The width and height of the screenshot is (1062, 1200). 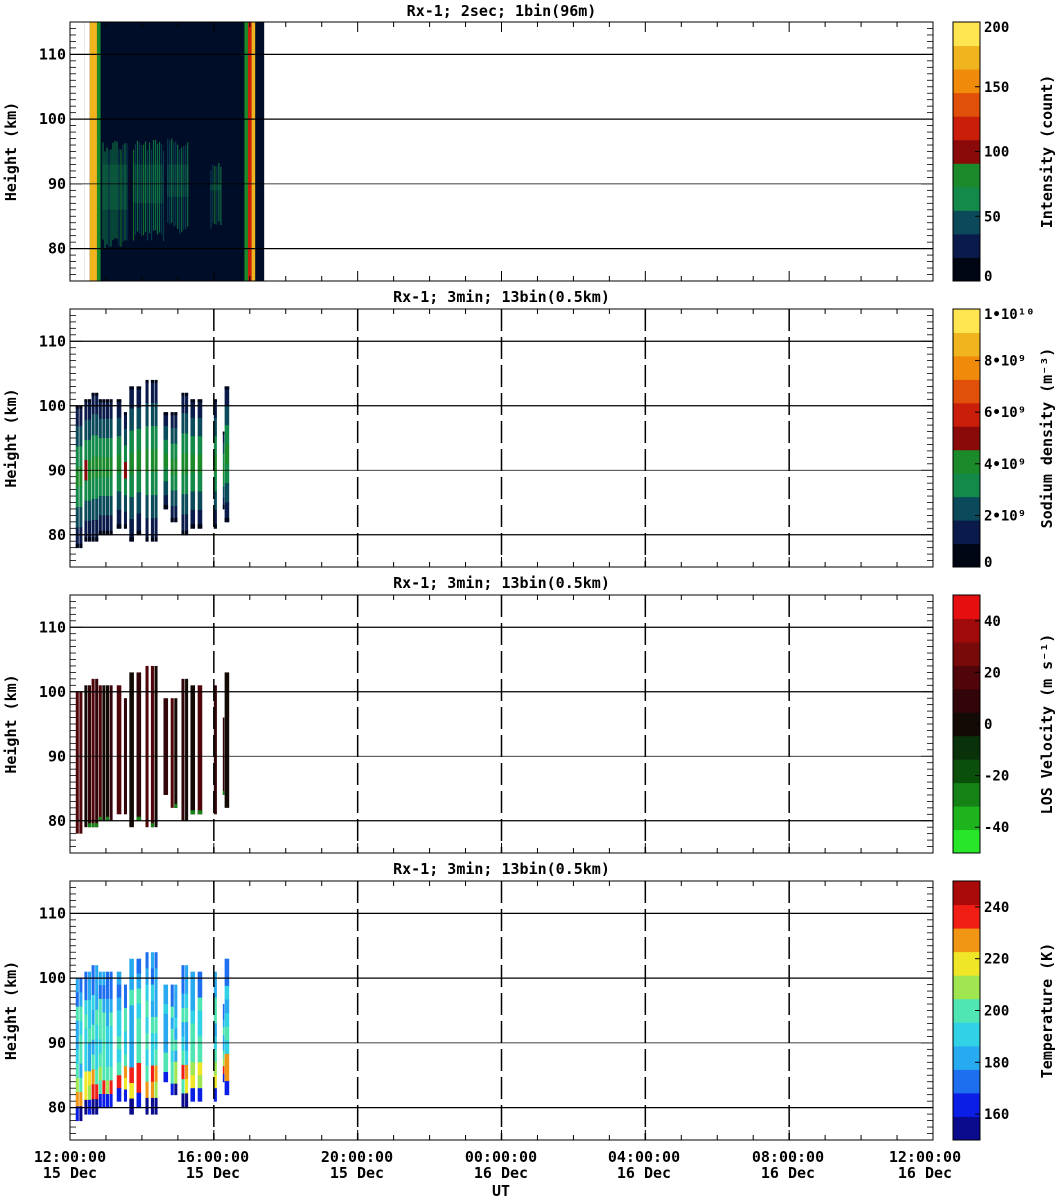 I want to click on y-axis-label: Height (km), so click(x=11, y=151).